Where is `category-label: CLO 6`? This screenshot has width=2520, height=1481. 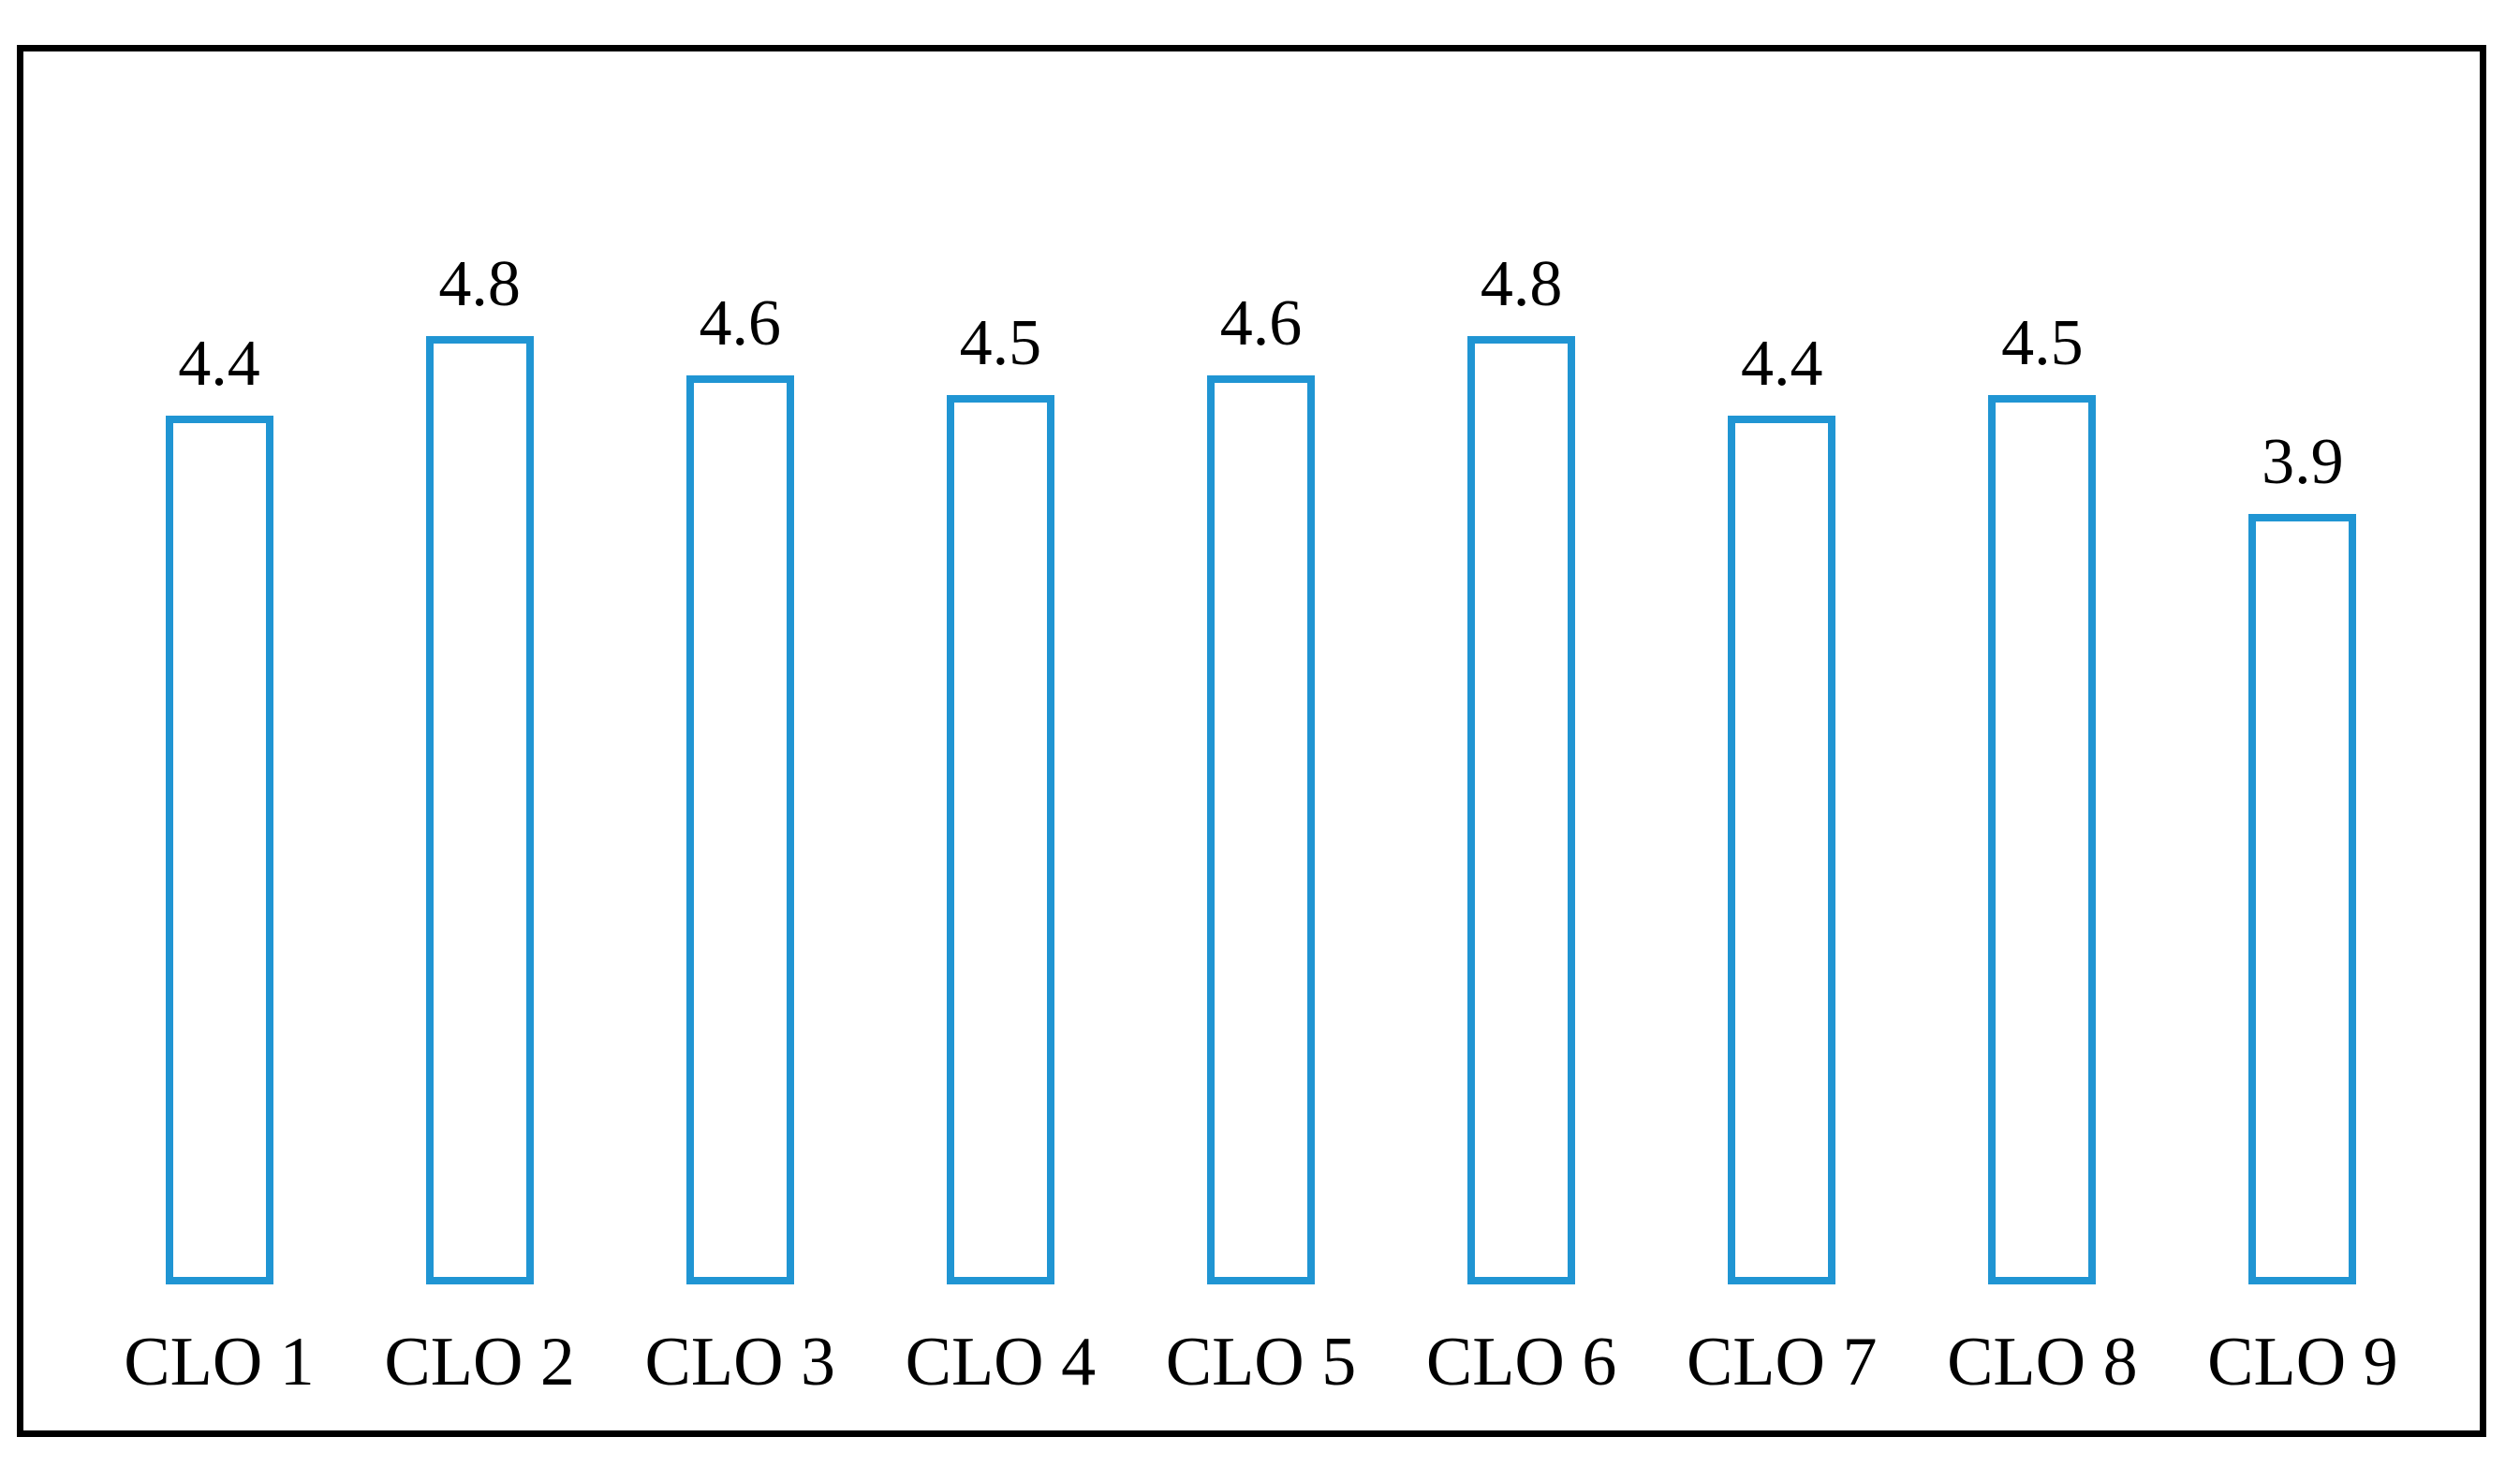 category-label: CLO 6 is located at coordinates (1521, 1362).